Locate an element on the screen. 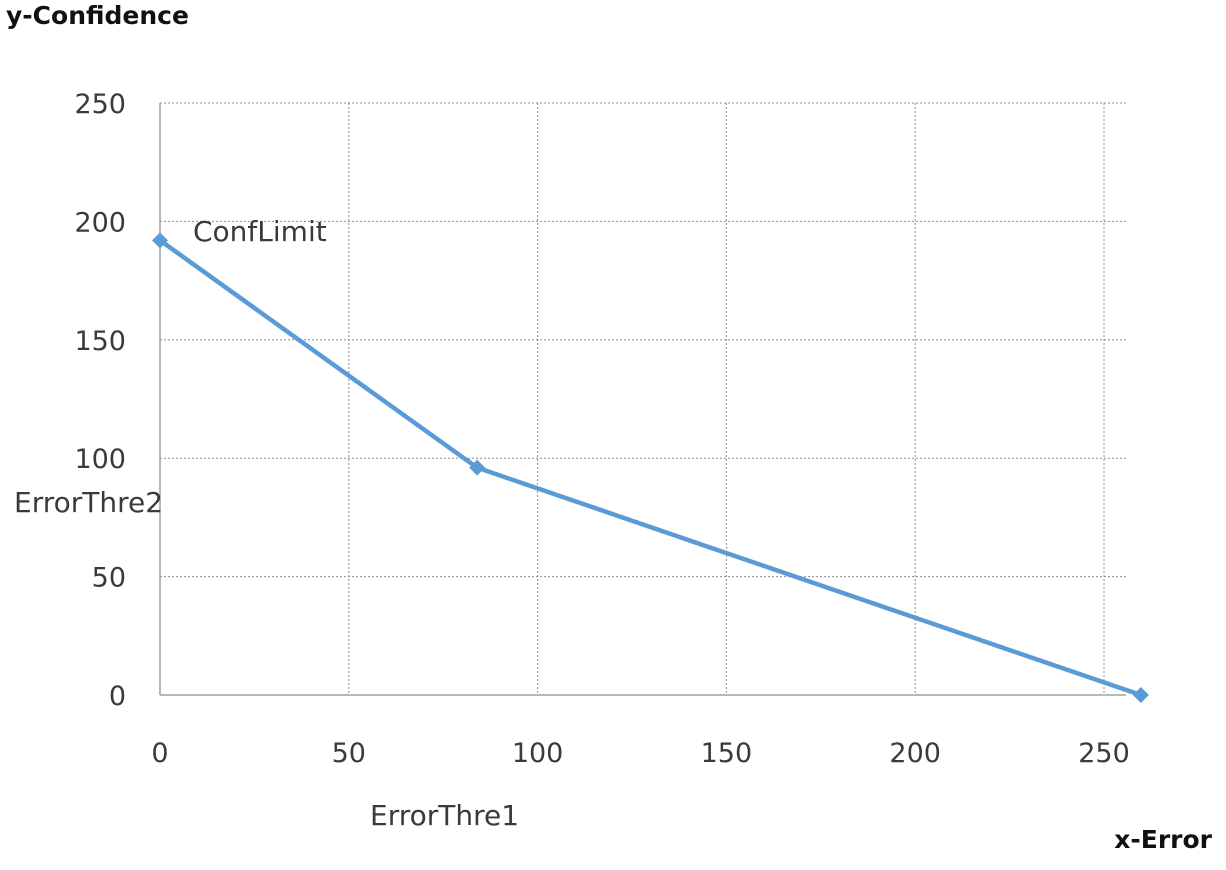 The height and width of the screenshot is (870, 1226). annotation-errorthre1: ErrorThre1 is located at coordinates (444, 815).